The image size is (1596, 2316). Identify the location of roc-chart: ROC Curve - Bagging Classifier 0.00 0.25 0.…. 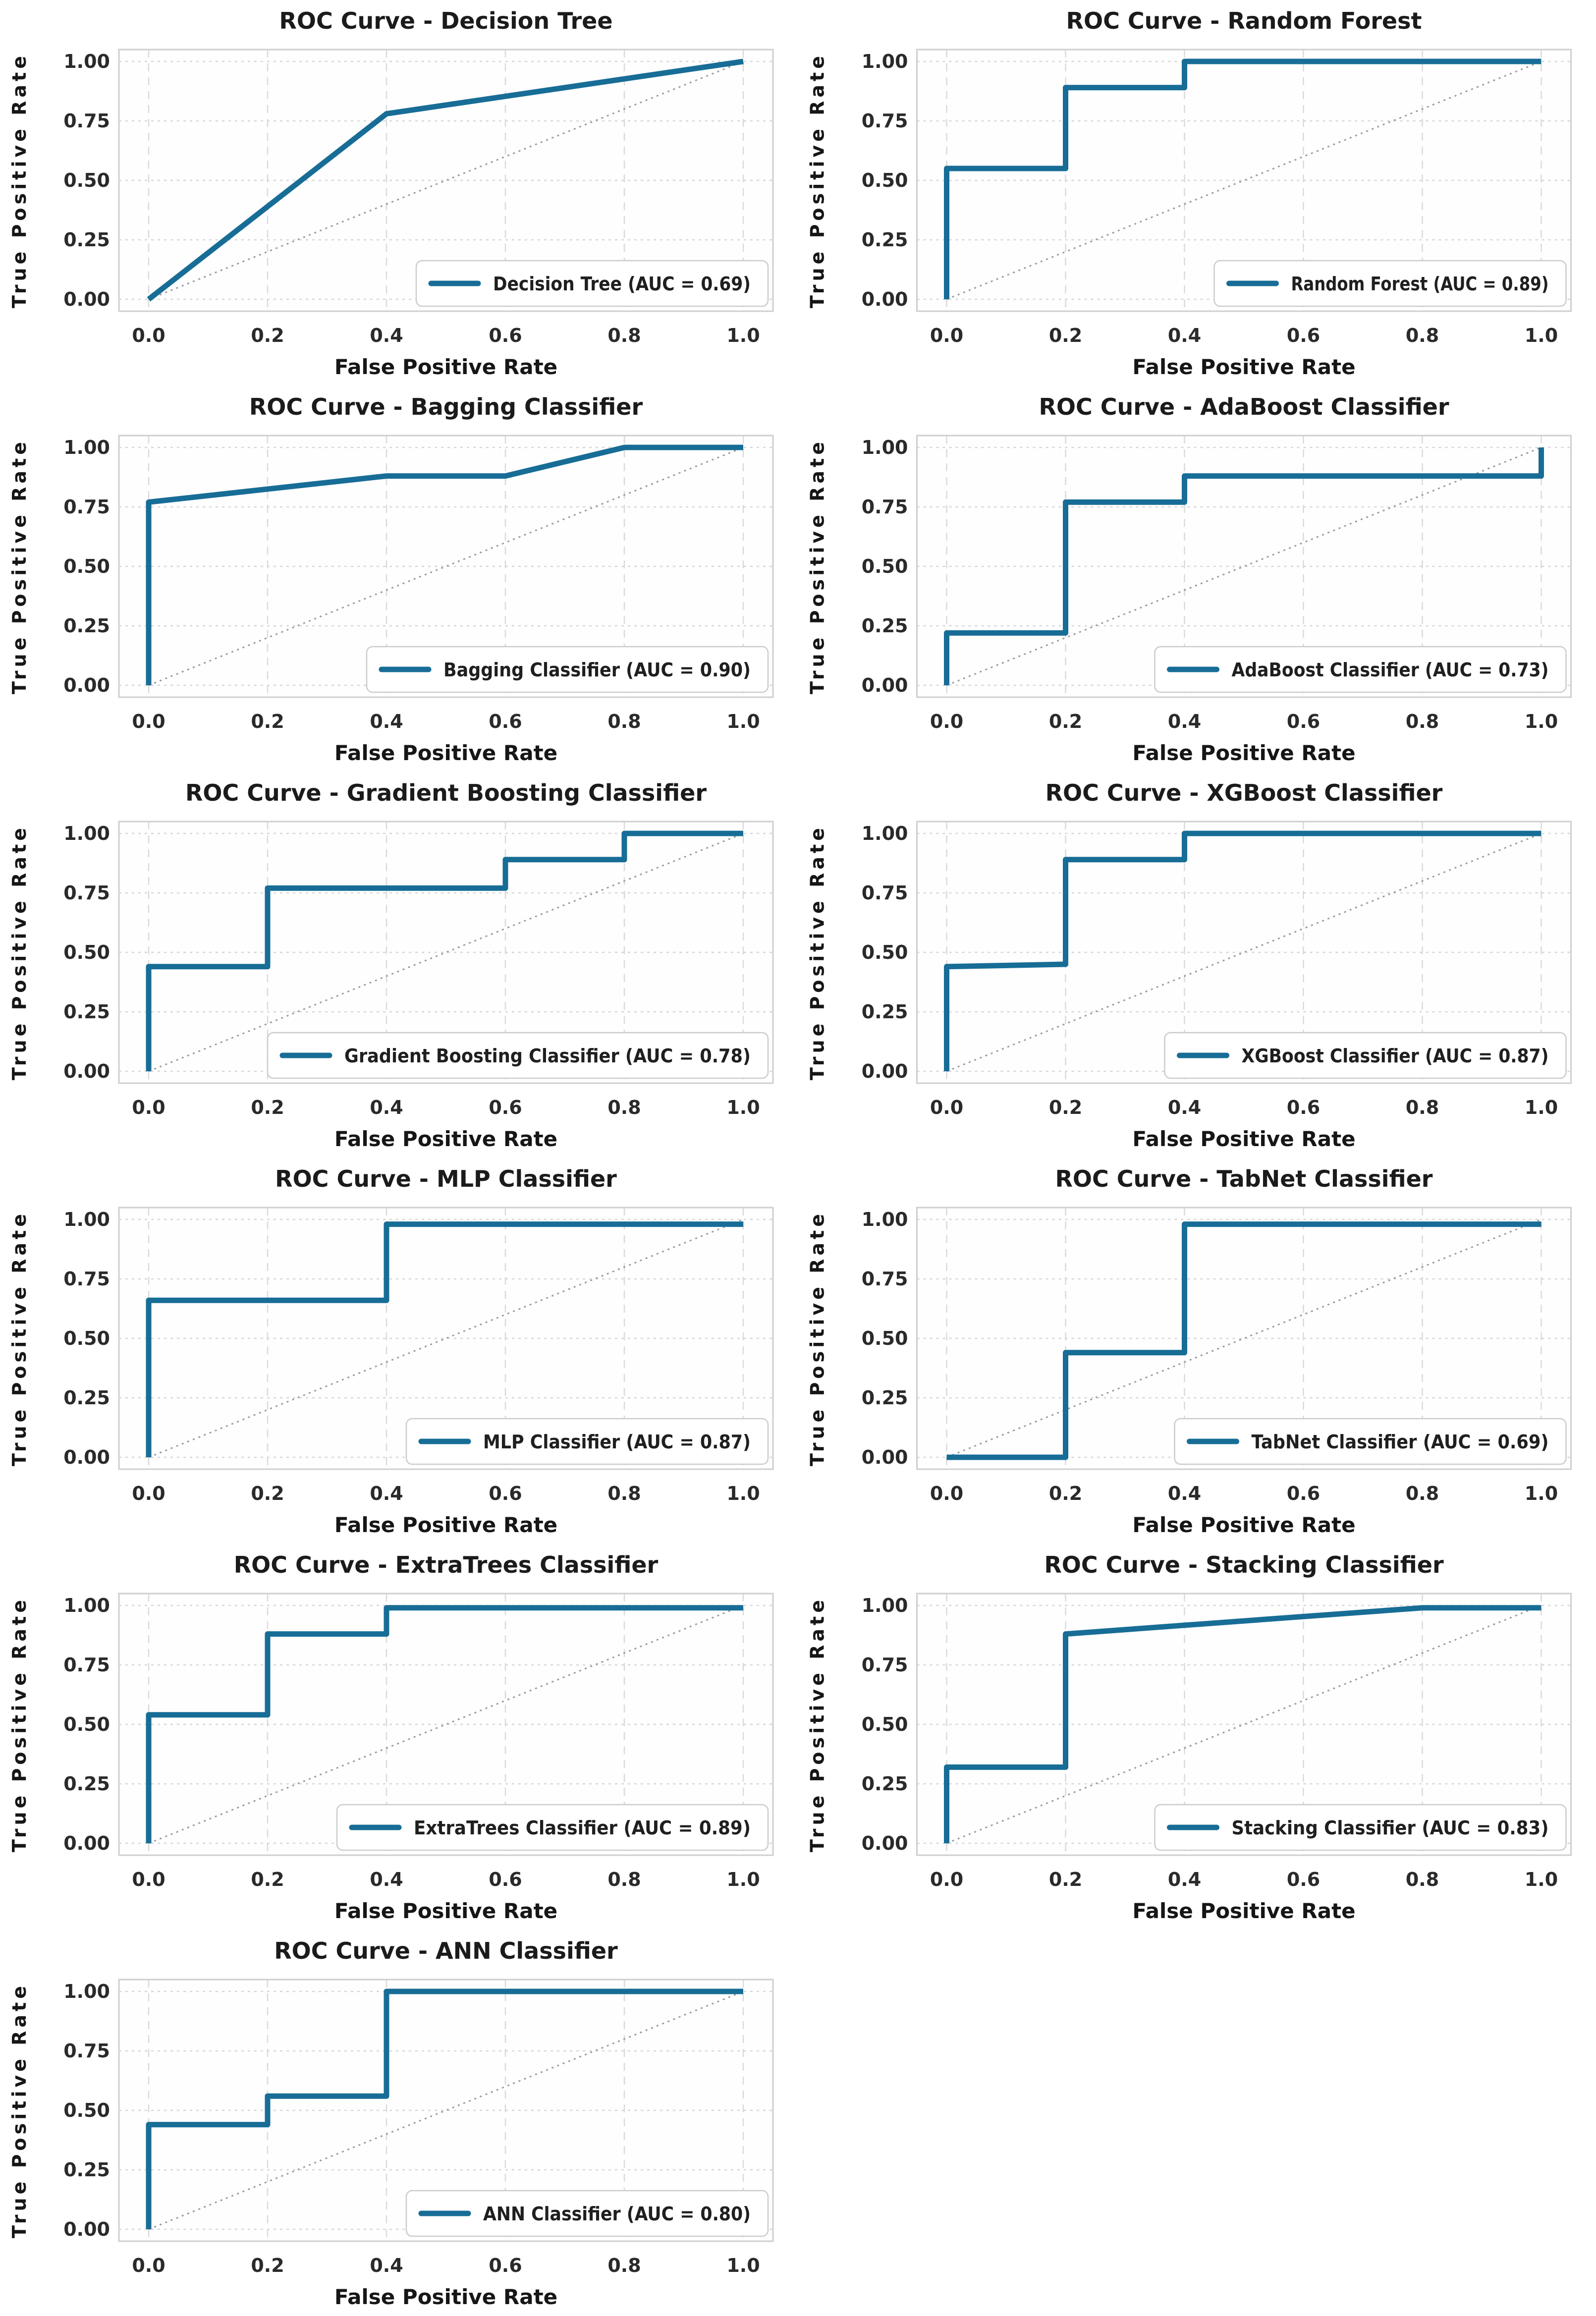
(391, 579).